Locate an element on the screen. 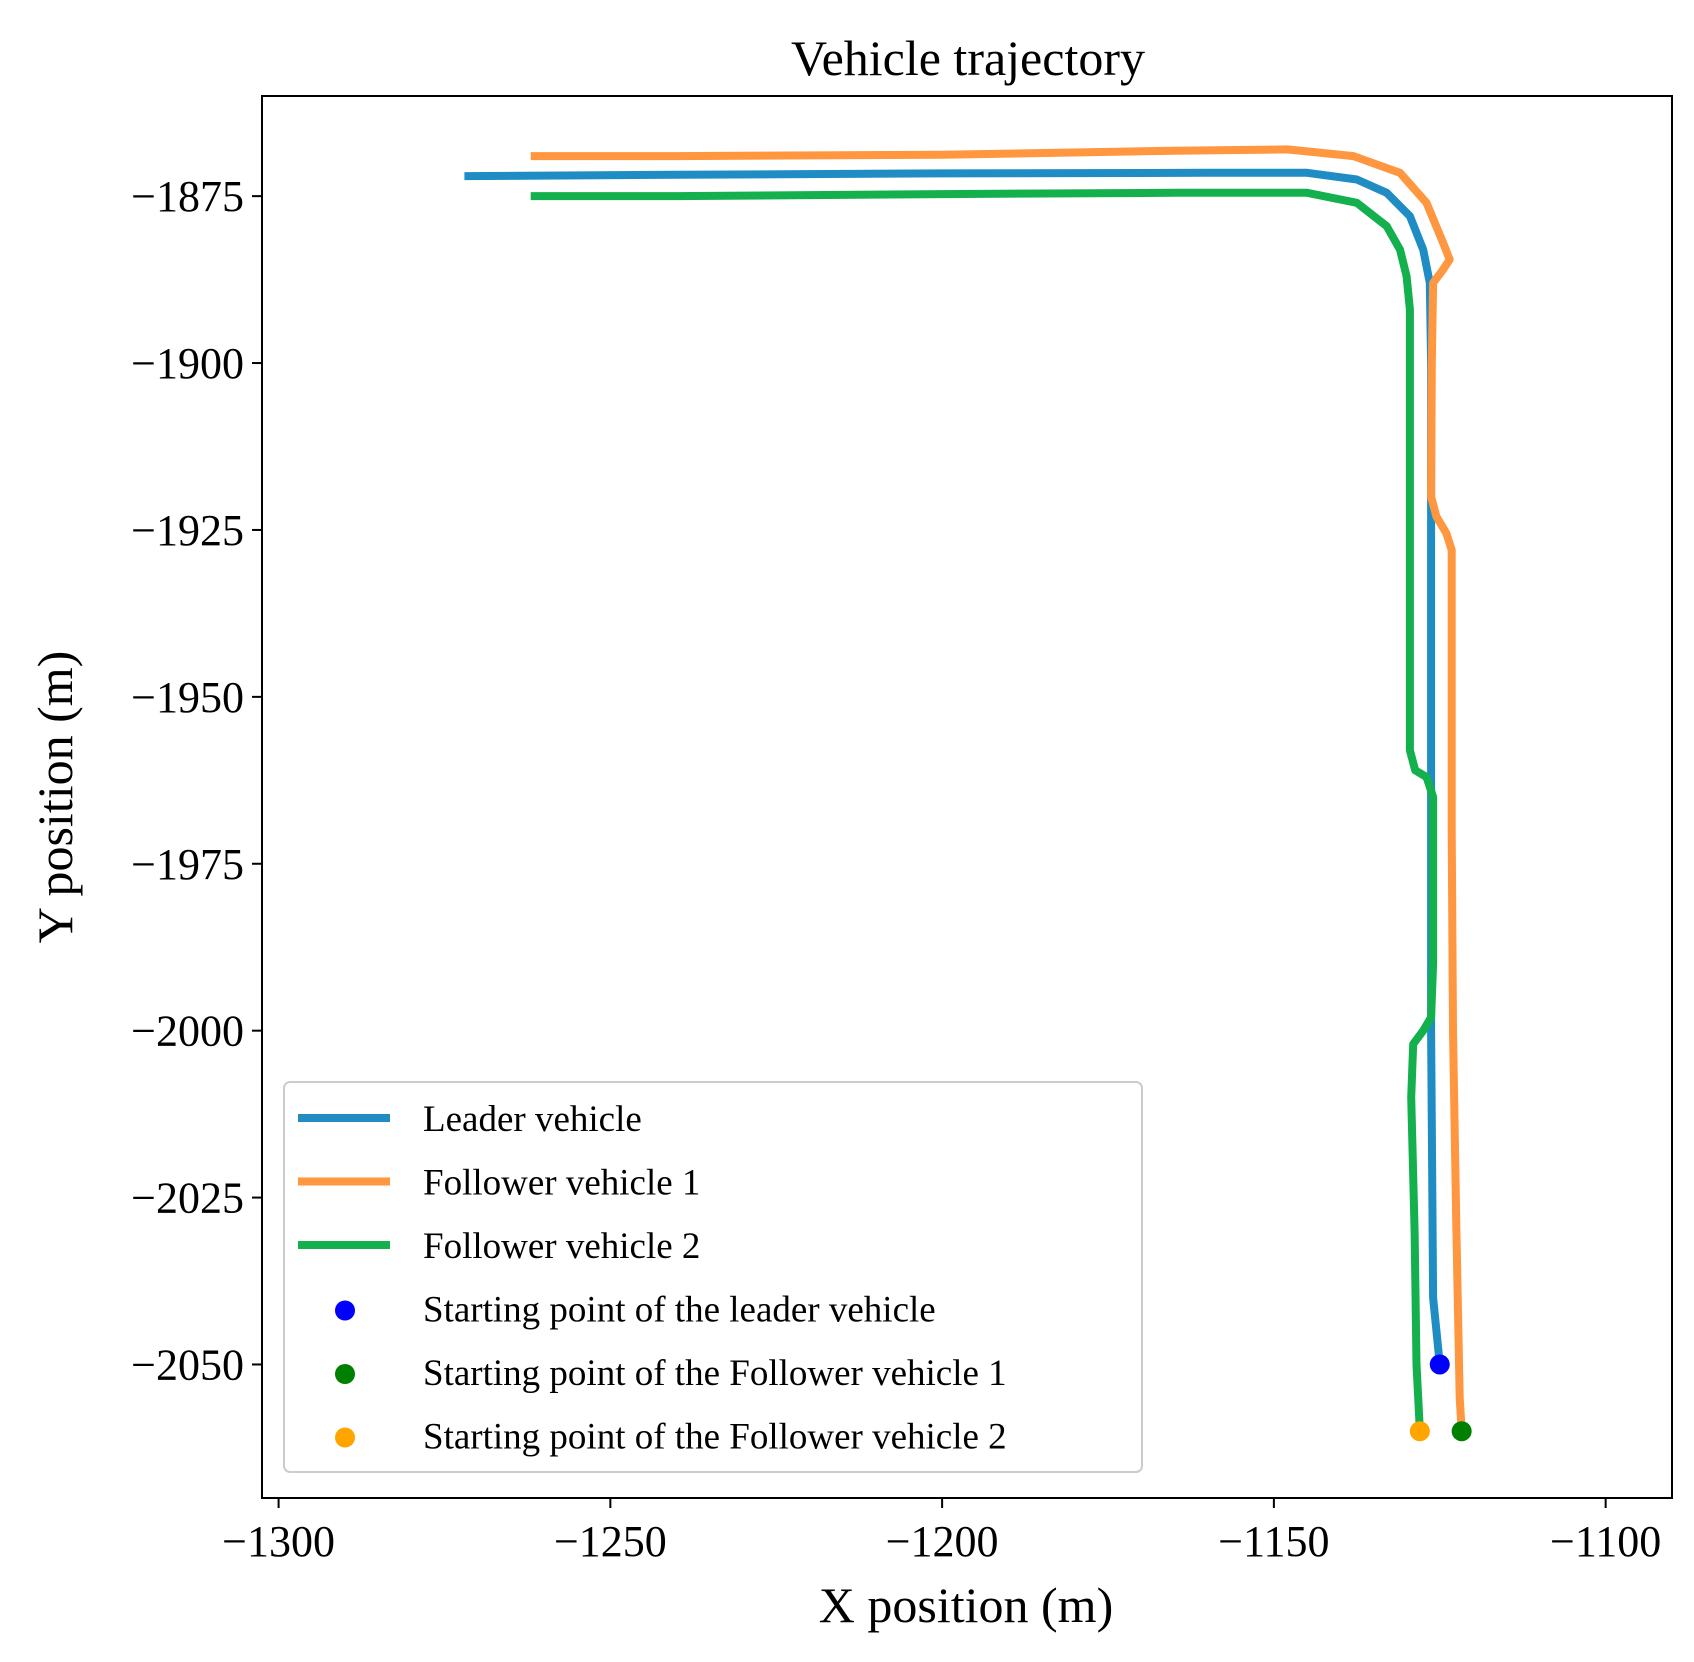  legend-label: Follower vehicle 1 is located at coordinates (561, 1183).